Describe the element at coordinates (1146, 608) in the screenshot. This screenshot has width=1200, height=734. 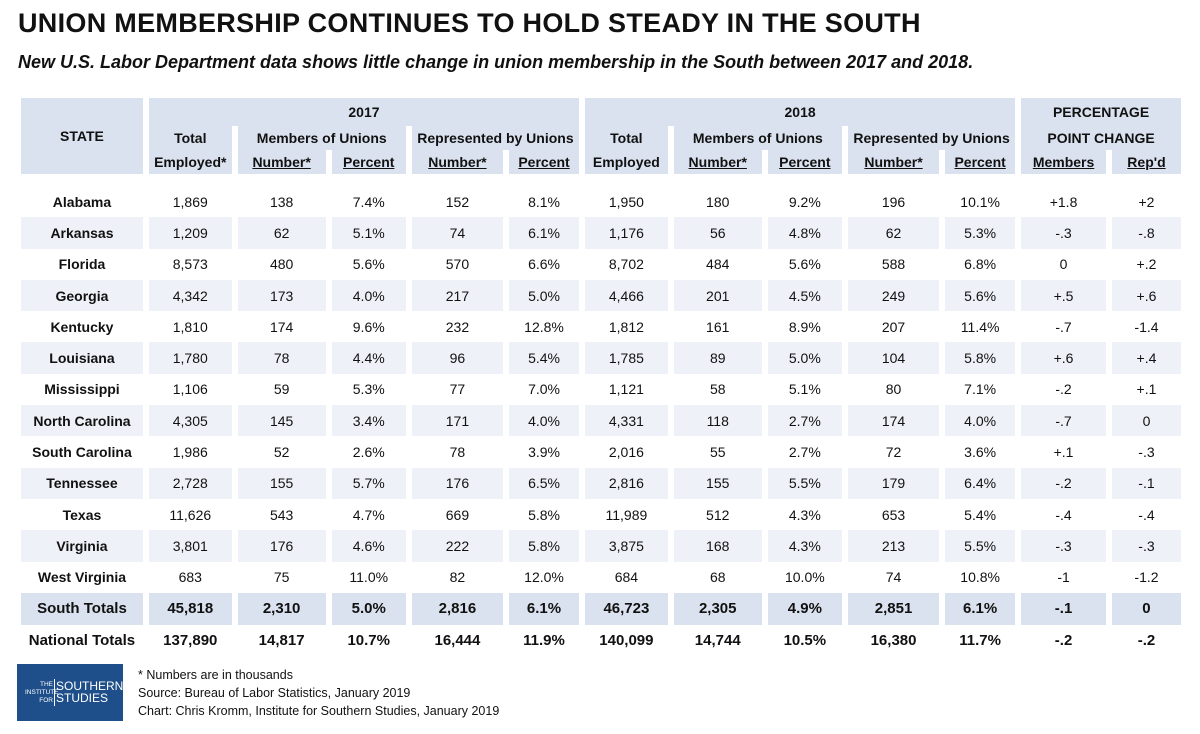
I see `totals-cell: 0` at that location.